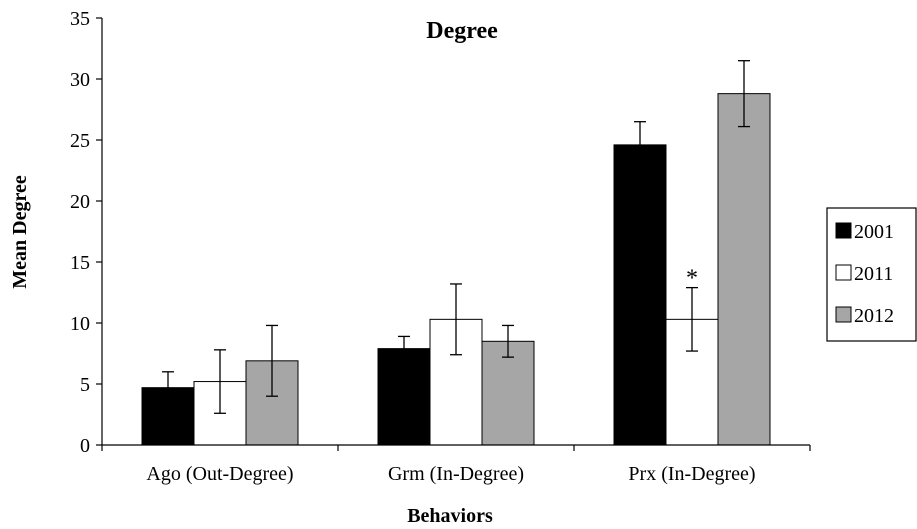 Image resolution: width=917 pixels, height=529 pixels. Describe the element at coordinates (874, 316) in the screenshot. I see `legend-label: 2012` at that location.